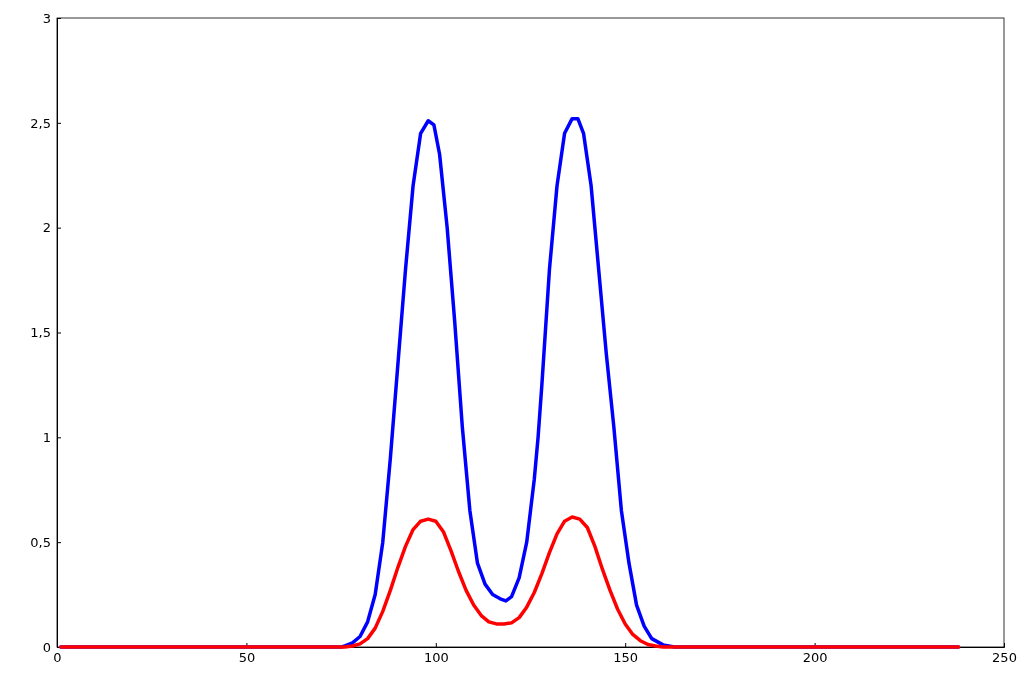 The height and width of the screenshot is (685, 1035). Describe the element at coordinates (626, 658) in the screenshot. I see `x-tick-label: 150` at that location.